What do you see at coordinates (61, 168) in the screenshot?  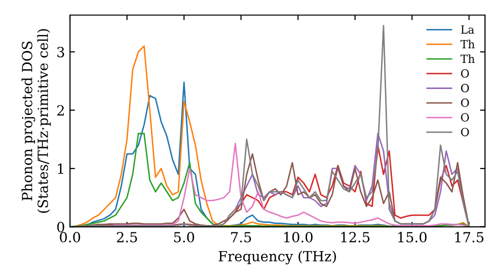 I see `y-tick-label: 1` at bounding box center [61, 168].